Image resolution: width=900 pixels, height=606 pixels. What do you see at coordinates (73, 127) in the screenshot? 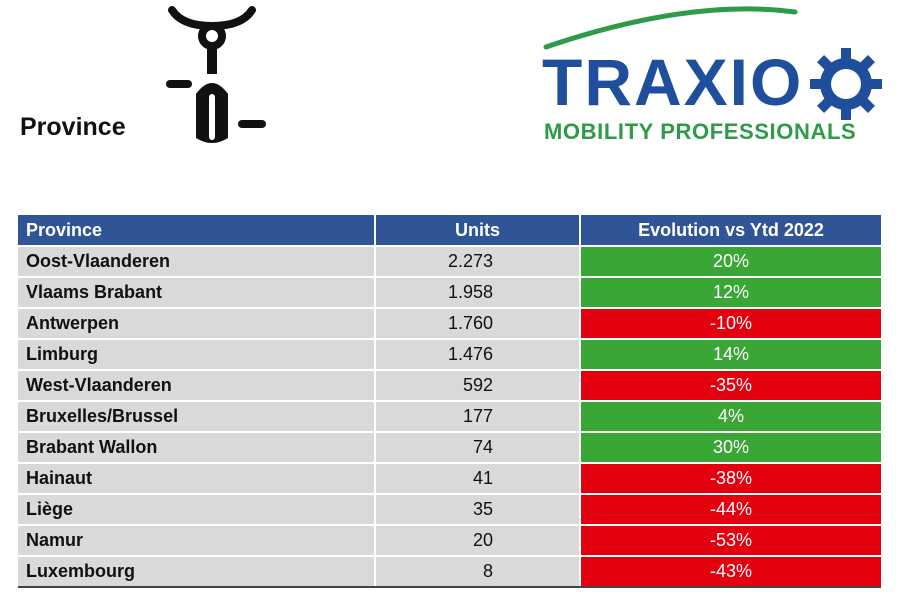
I see `page-title: Province` at bounding box center [73, 127].